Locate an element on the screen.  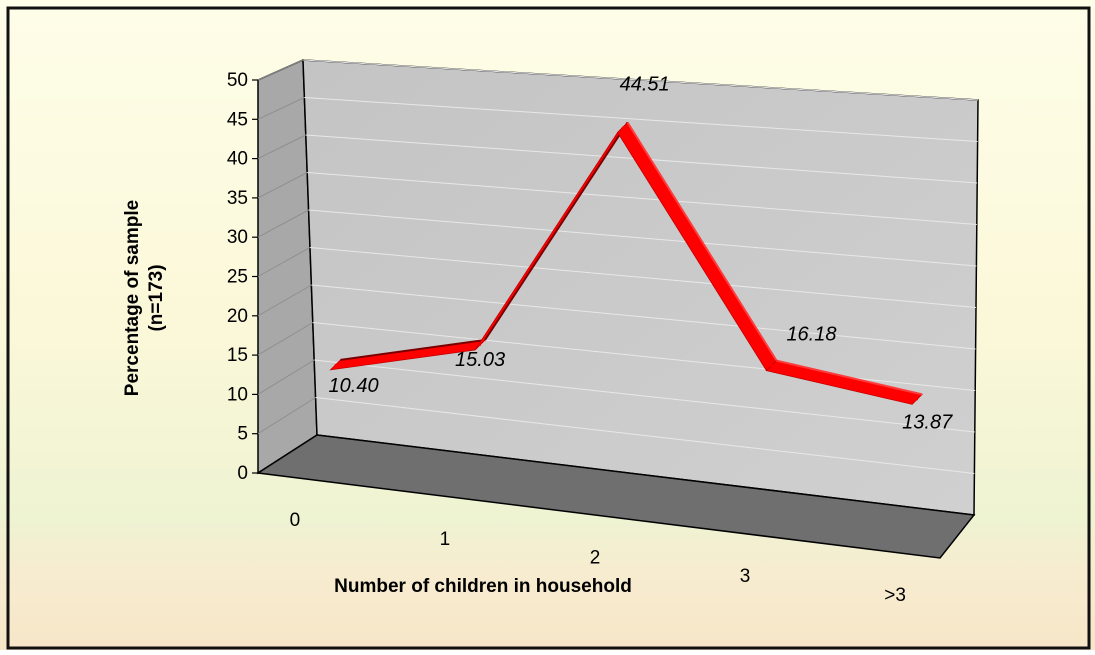
y-axis-title-line1: Percentage of sample is located at coordinates (132, 298).